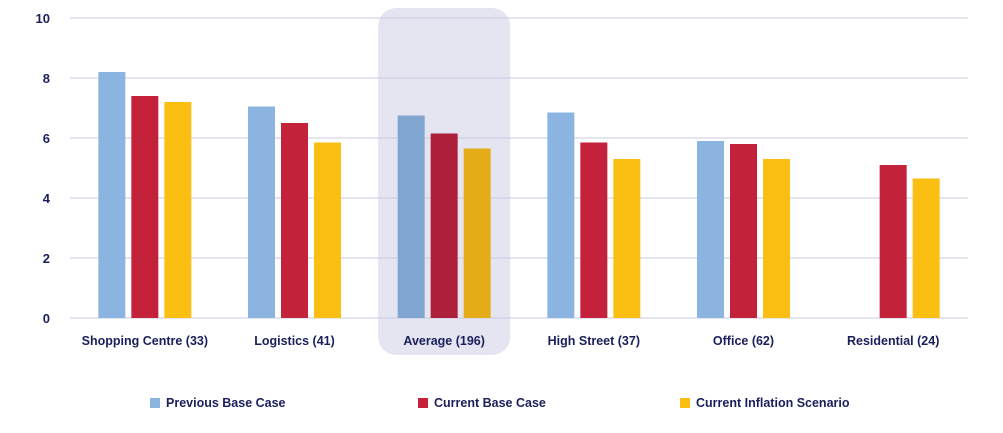 Image resolution: width=1003 pixels, height=433 pixels. I want to click on legend-item-current-inflation-scenario: Current Inflation Scenario, so click(765, 403).